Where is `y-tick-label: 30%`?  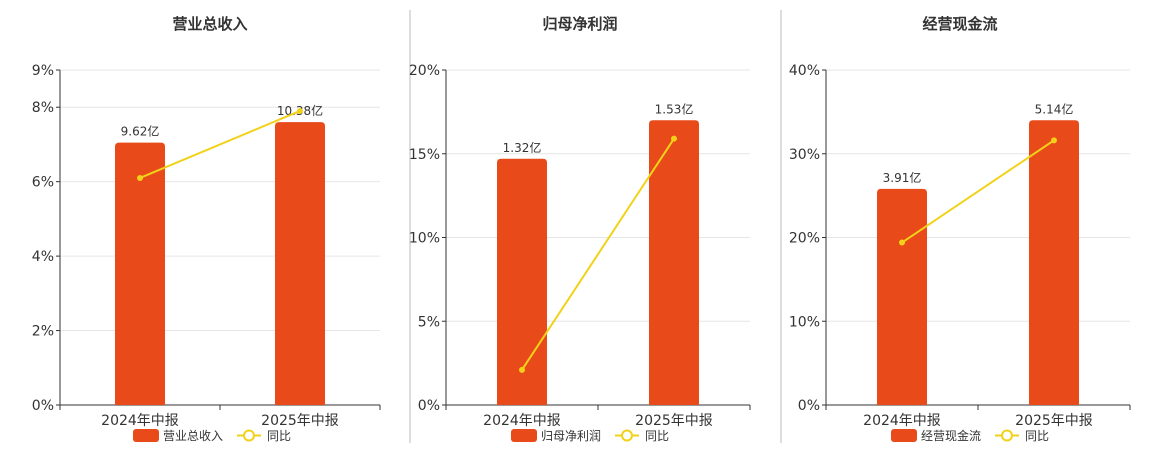 y-tick-label: 30% is located at coordinates (804, 155).